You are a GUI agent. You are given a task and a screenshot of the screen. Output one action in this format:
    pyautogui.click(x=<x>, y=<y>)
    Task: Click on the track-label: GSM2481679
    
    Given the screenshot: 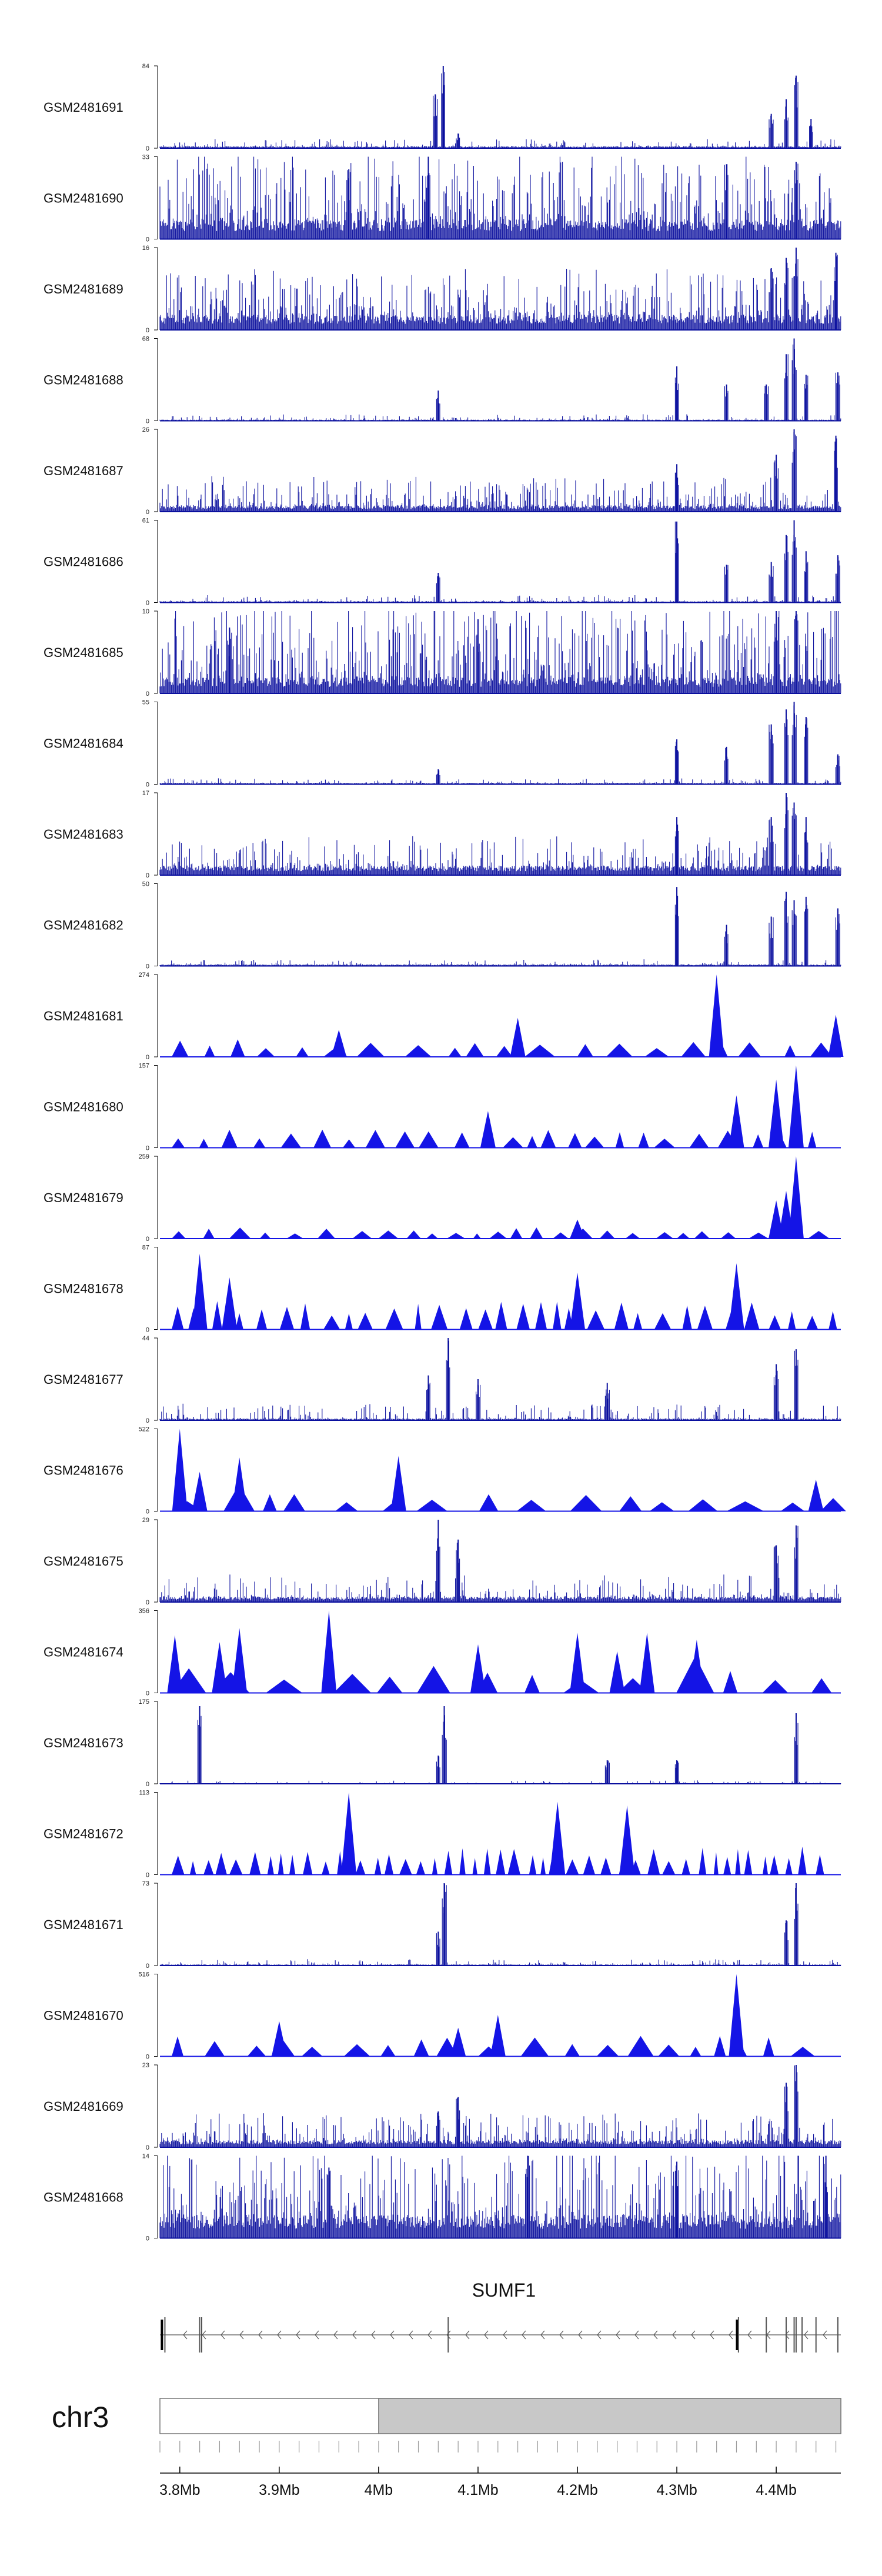 What is the action you would take?
    pyautogui.click(x=83, y=1197)
    